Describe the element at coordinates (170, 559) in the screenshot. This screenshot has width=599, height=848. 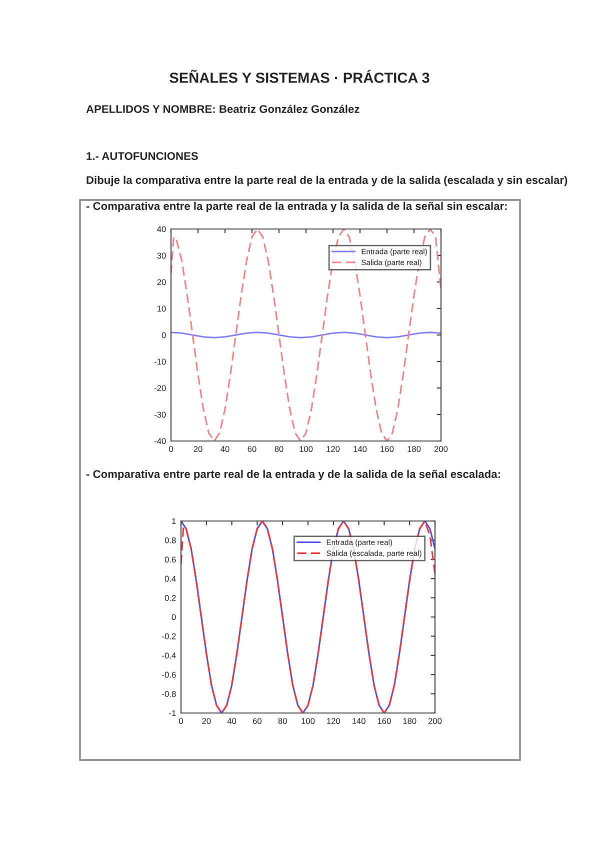
I see `y-tick-label: 0.6` at that location.